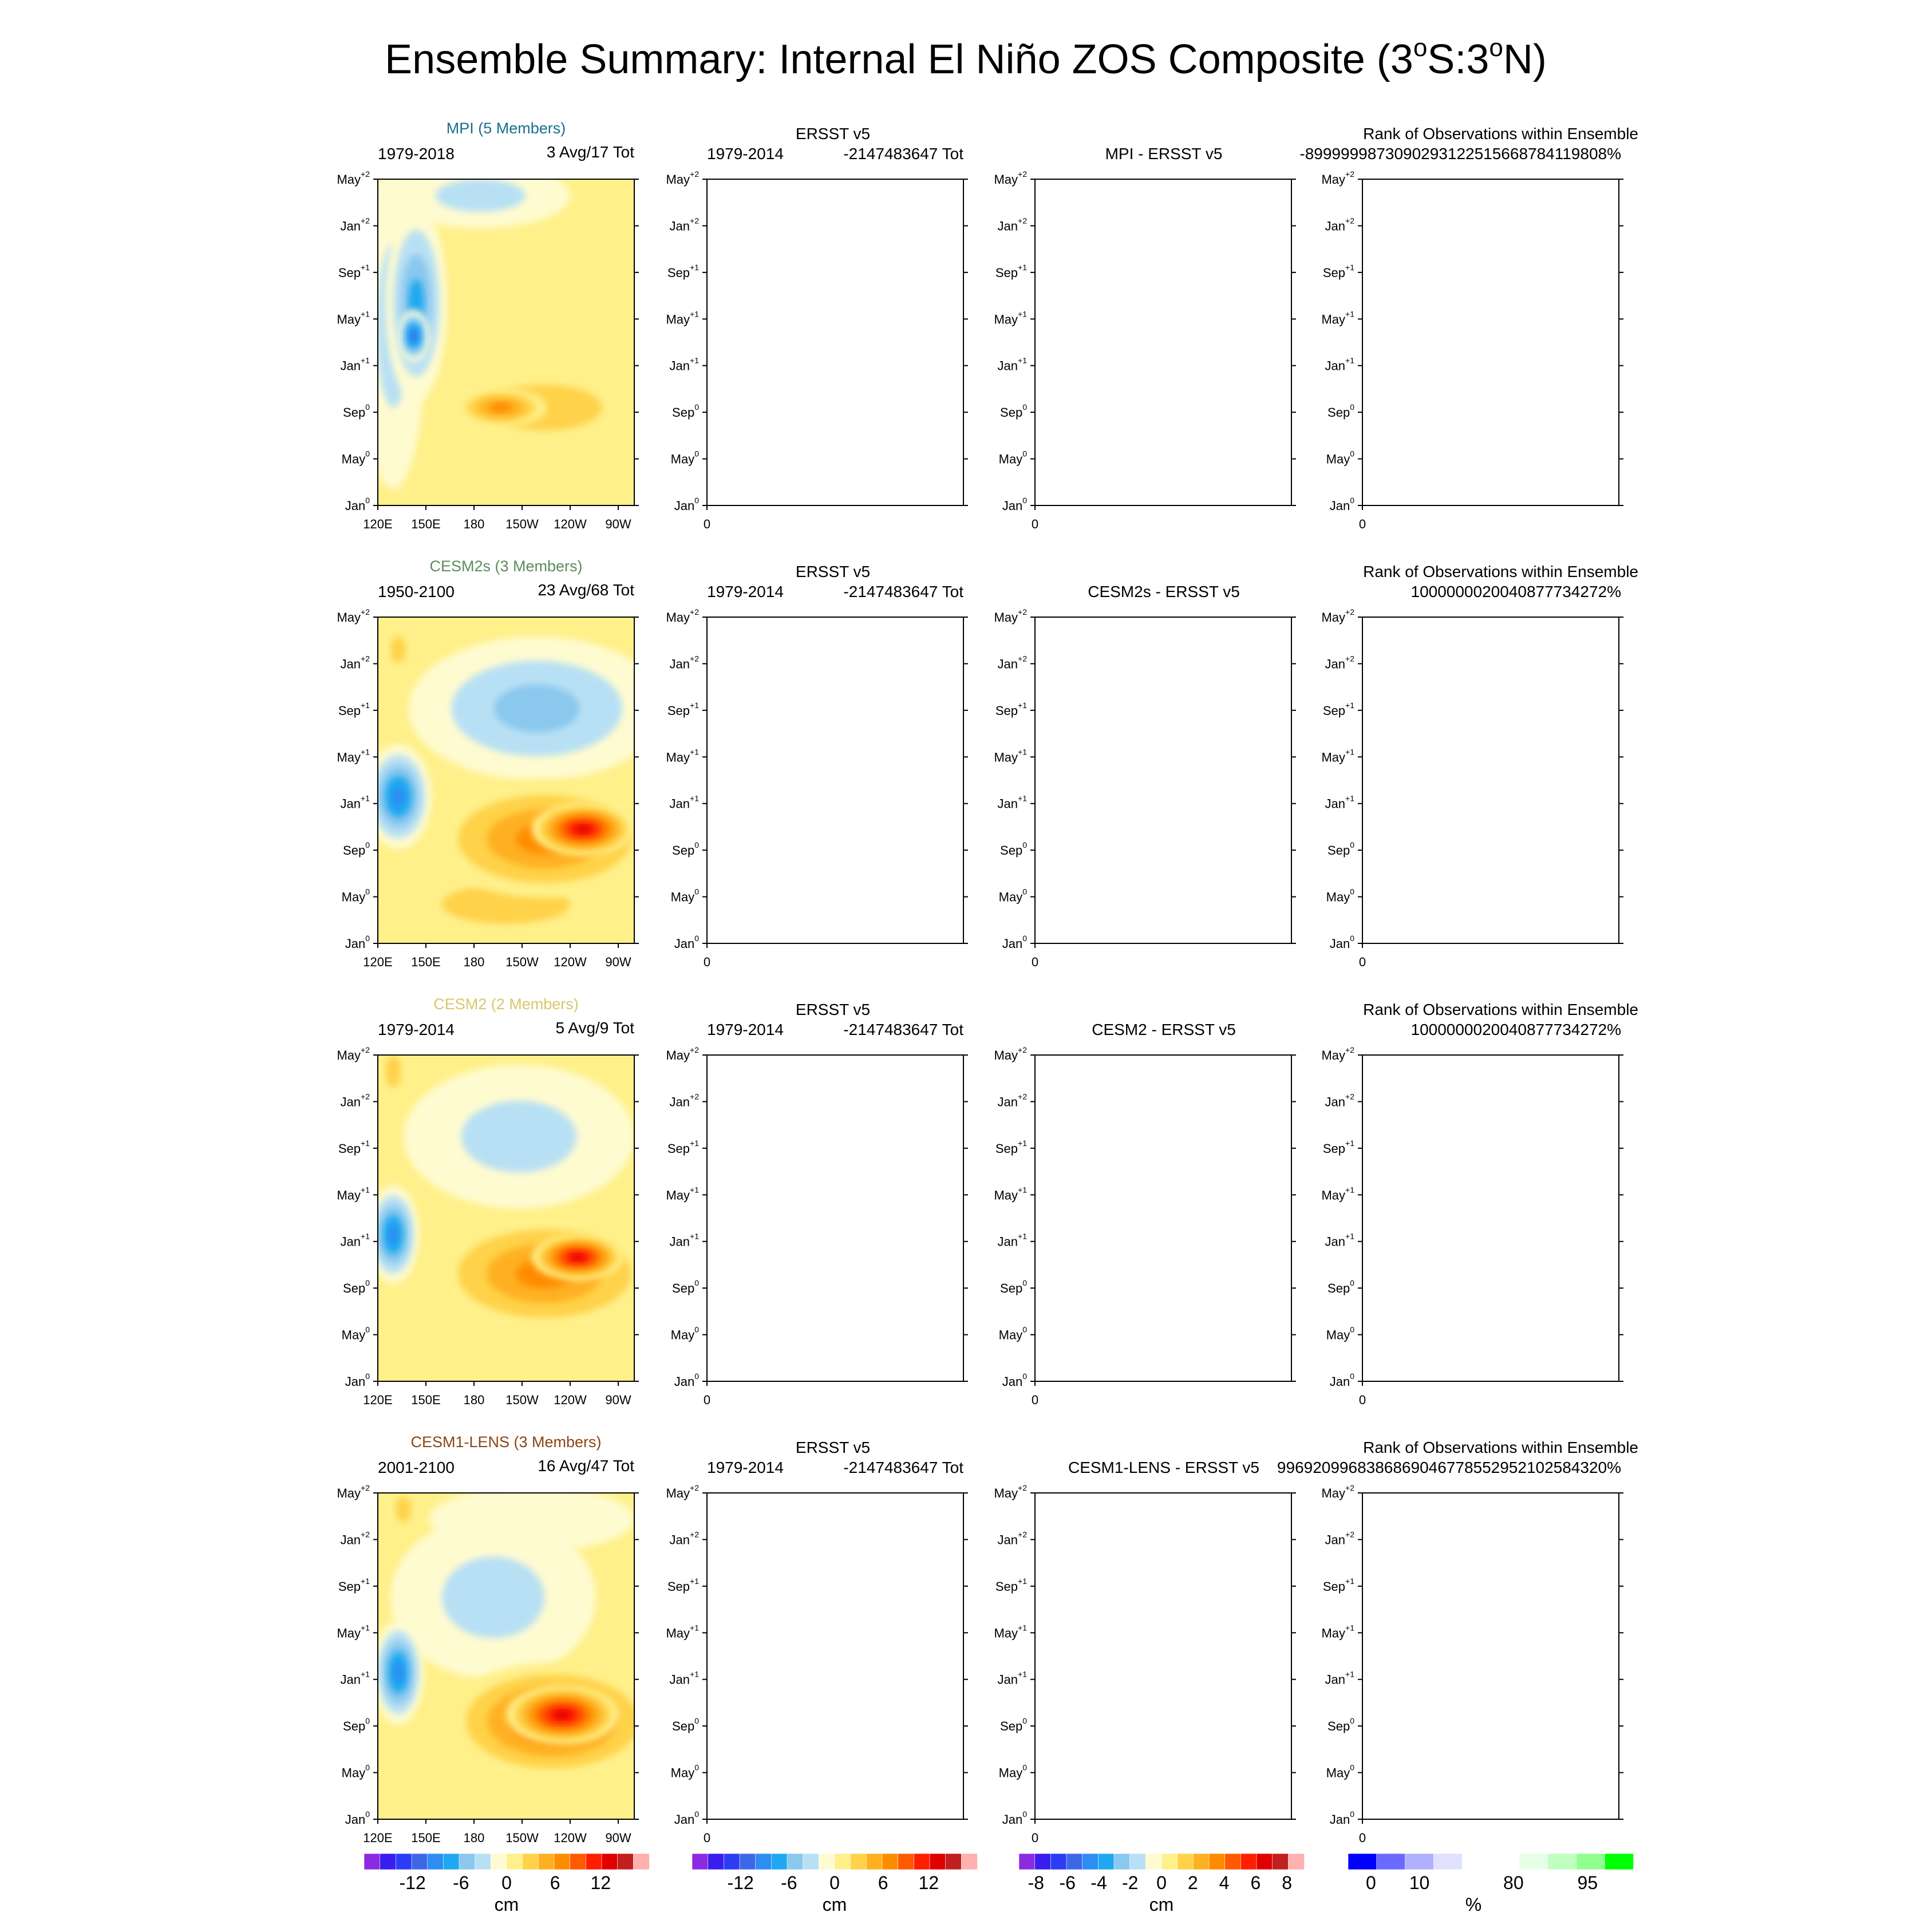 The image size is (1932, 1932). What do you see at coordinates (1473, 1904) in the screenshot?
I see `colorbar-unit: %` at bounding box center [1473, 1904].